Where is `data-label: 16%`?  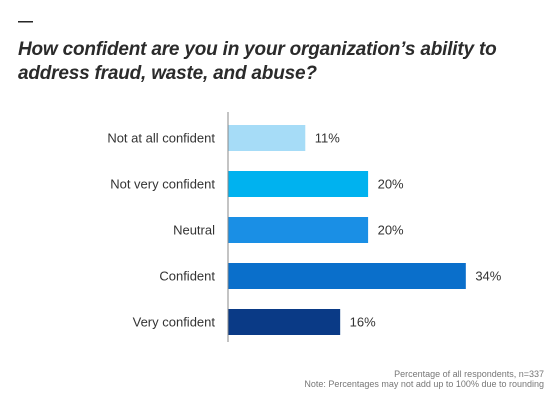 data-label: 16% is located at coordinates (363, 322).